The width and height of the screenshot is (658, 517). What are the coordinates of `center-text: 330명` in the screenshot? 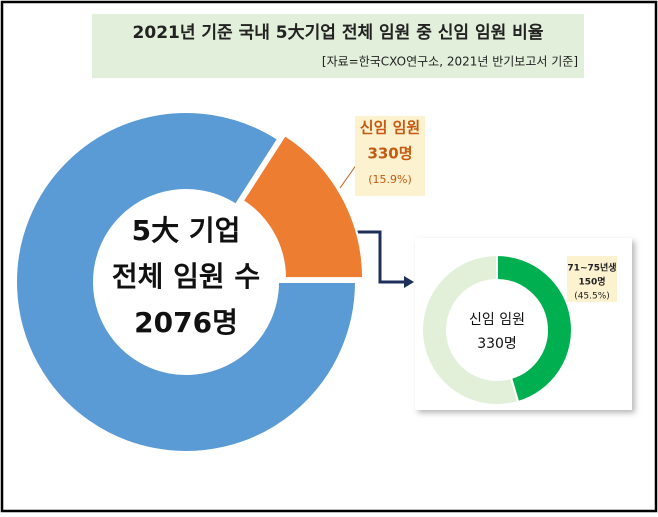 It's located at (497, 344).